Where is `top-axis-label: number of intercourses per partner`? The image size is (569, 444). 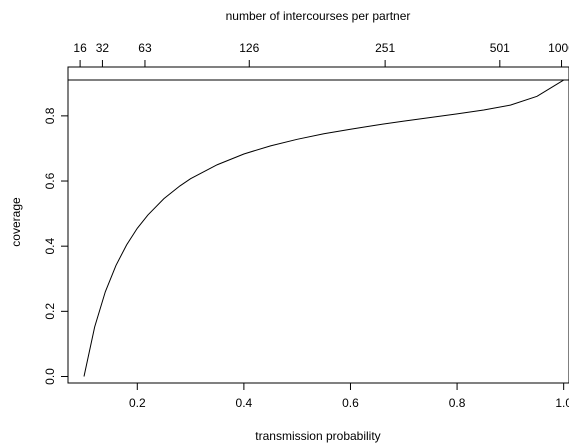 top-axis-label: number of intercourses per partner is located at coordinates (318, 16).